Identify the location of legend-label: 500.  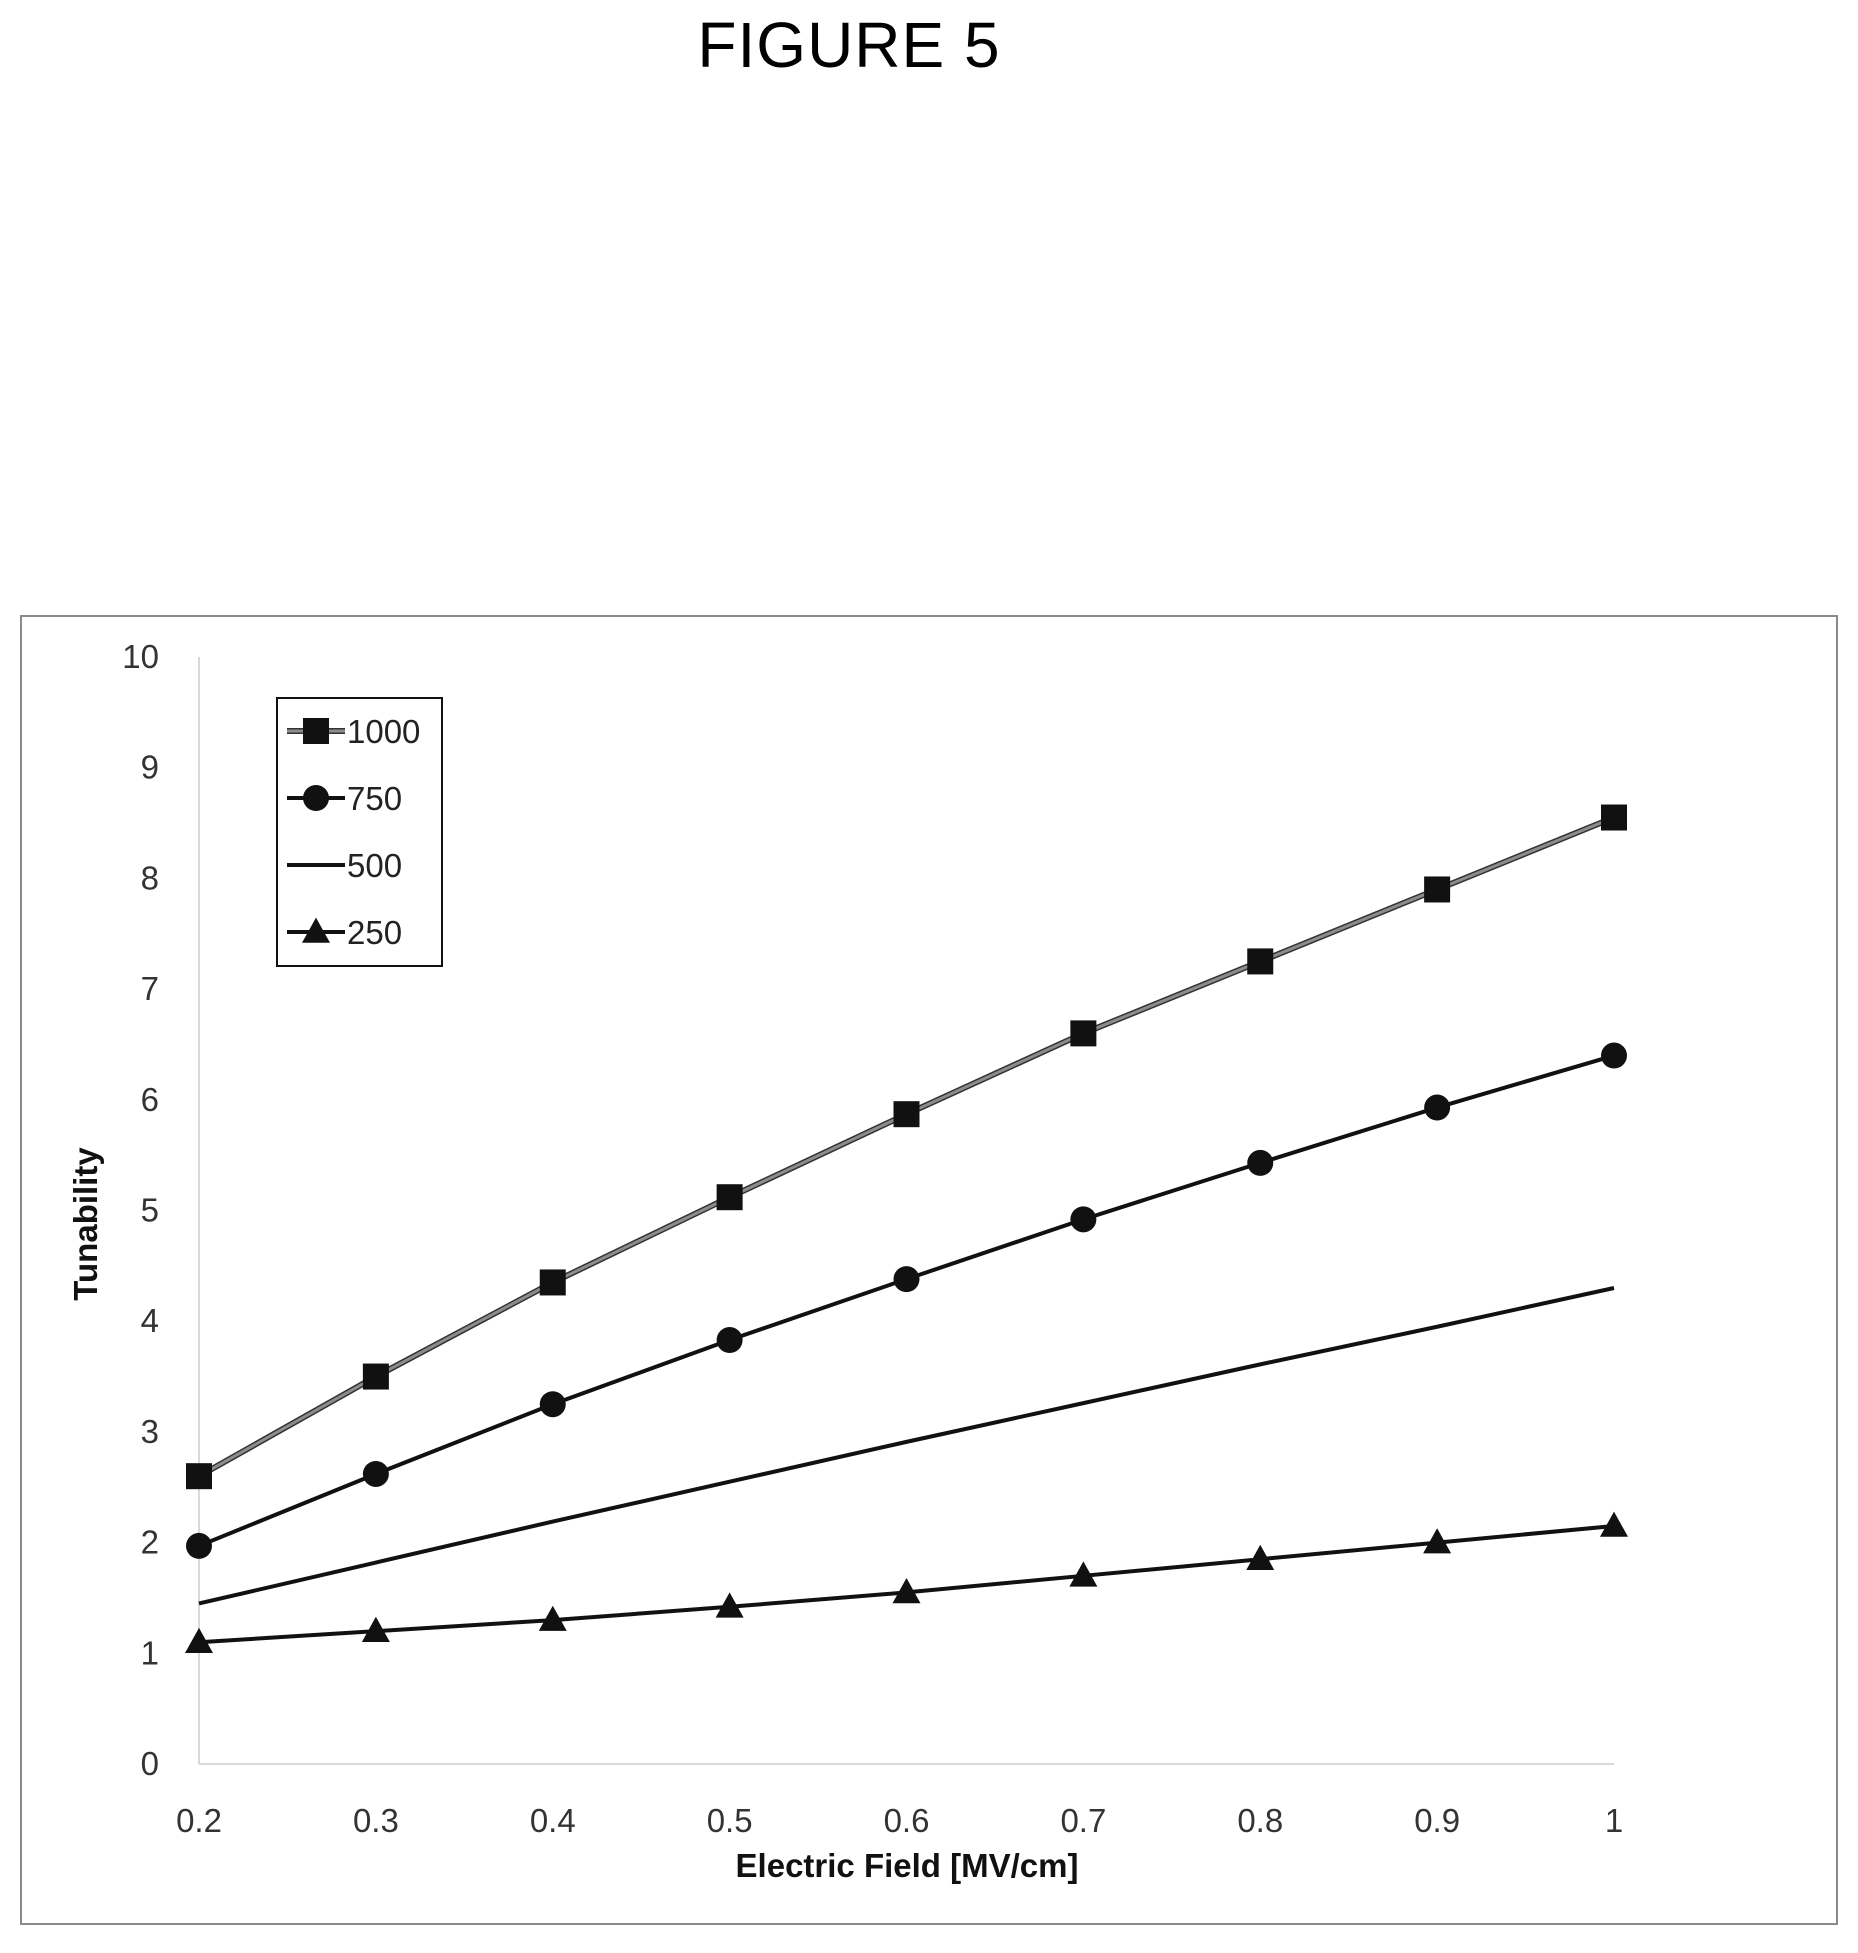
(374, 865).